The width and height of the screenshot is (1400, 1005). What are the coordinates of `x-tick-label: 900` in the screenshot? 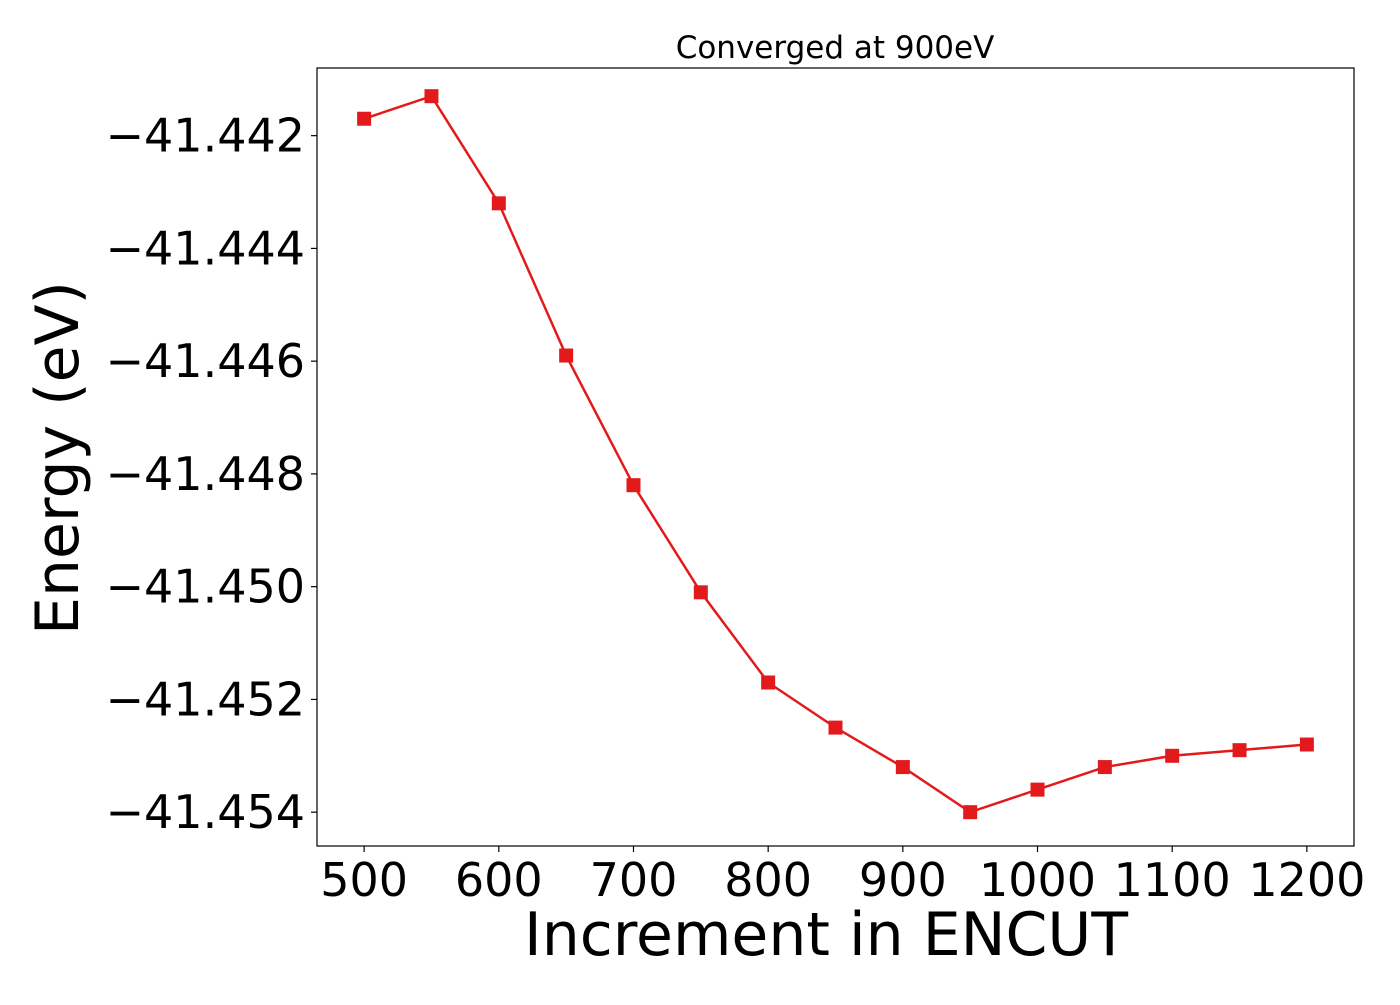 It's located at (903, 880).